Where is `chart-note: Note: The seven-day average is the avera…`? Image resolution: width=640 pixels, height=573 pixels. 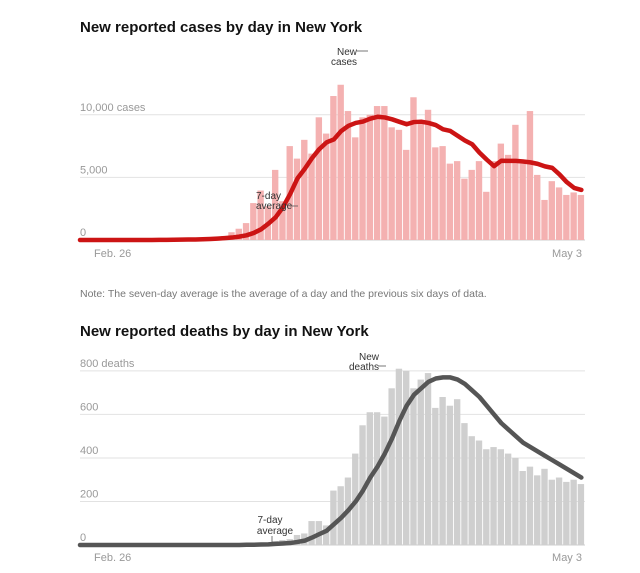 chart-note: Note: The seven-day average is the avera… is located at coordinates (283, 294).